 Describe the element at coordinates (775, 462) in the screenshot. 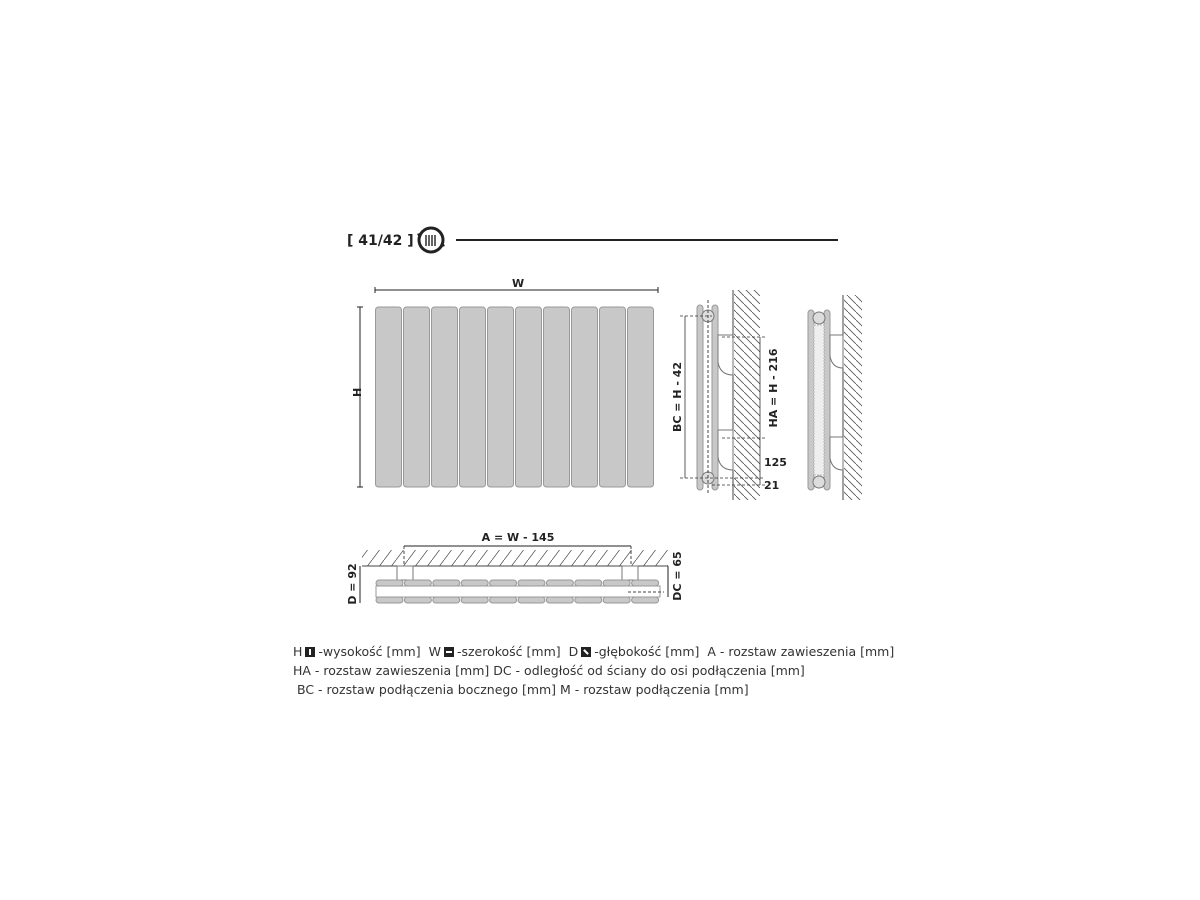

I see `dim-125-label: 125` at that location.